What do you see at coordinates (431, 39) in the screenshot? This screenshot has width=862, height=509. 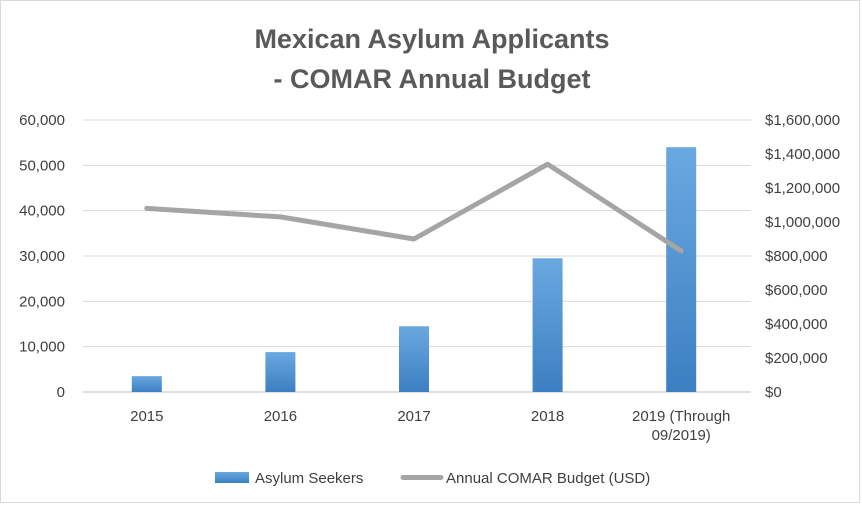 I see `chart-title-line-1: Mexican Asylum Applicants` at bounding box center [431, 39].